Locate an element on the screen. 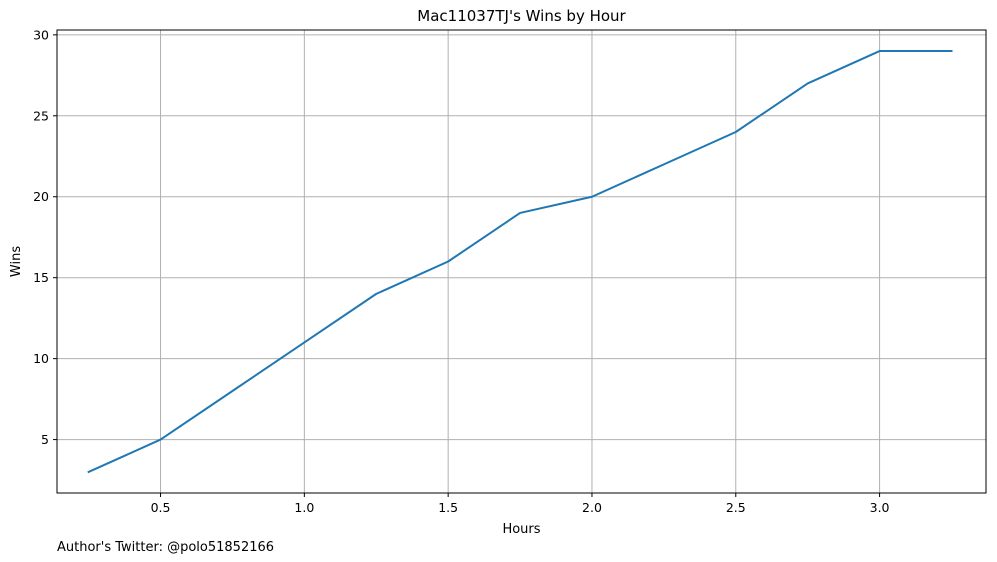  chart-title: Mac11037TJ's Wins by Hour is located at coordinates (521, 16).